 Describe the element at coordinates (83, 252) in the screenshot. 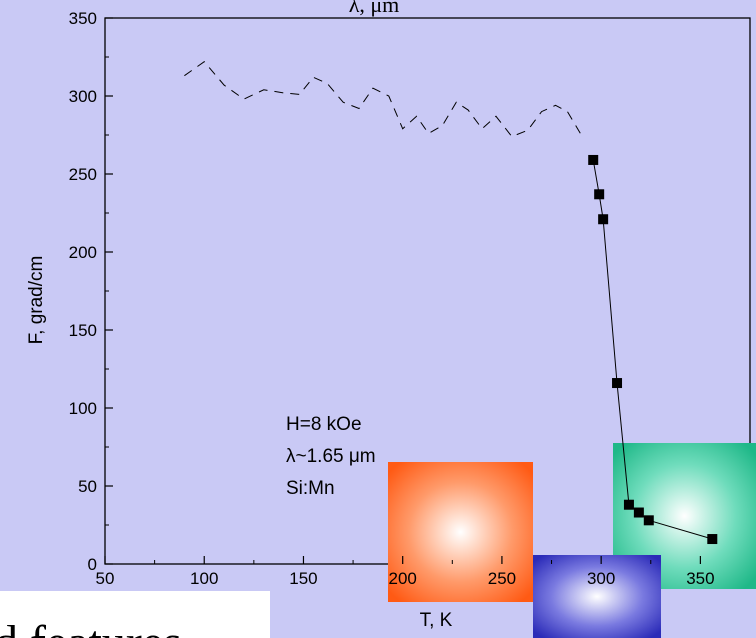

I see `y-tick-label: 200` at that location.